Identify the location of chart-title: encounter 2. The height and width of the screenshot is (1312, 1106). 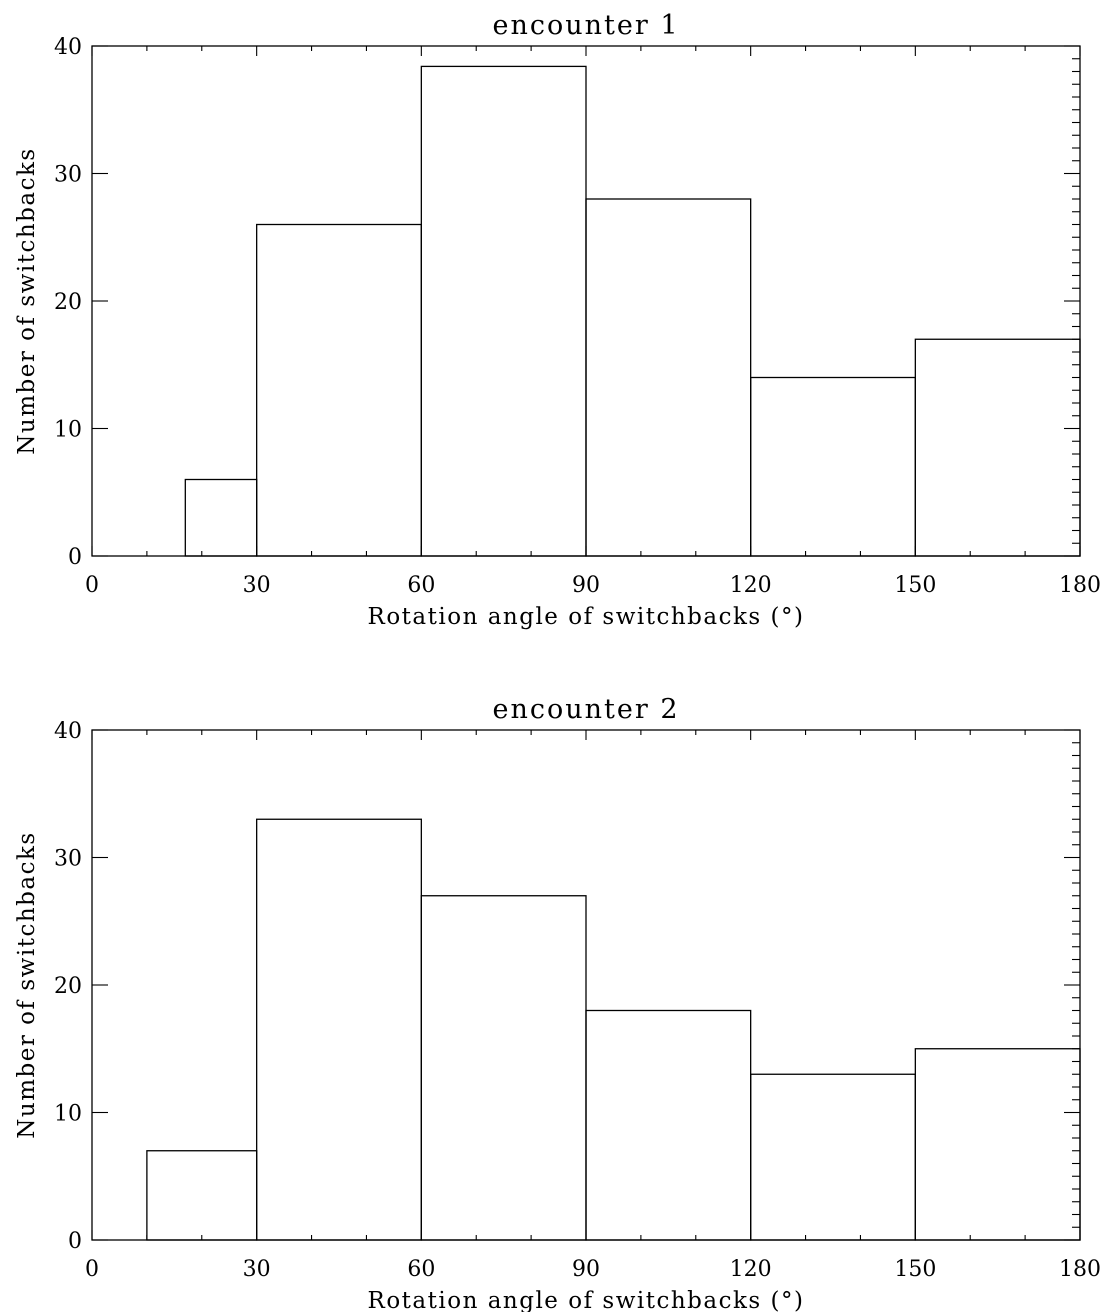
(585, 709).